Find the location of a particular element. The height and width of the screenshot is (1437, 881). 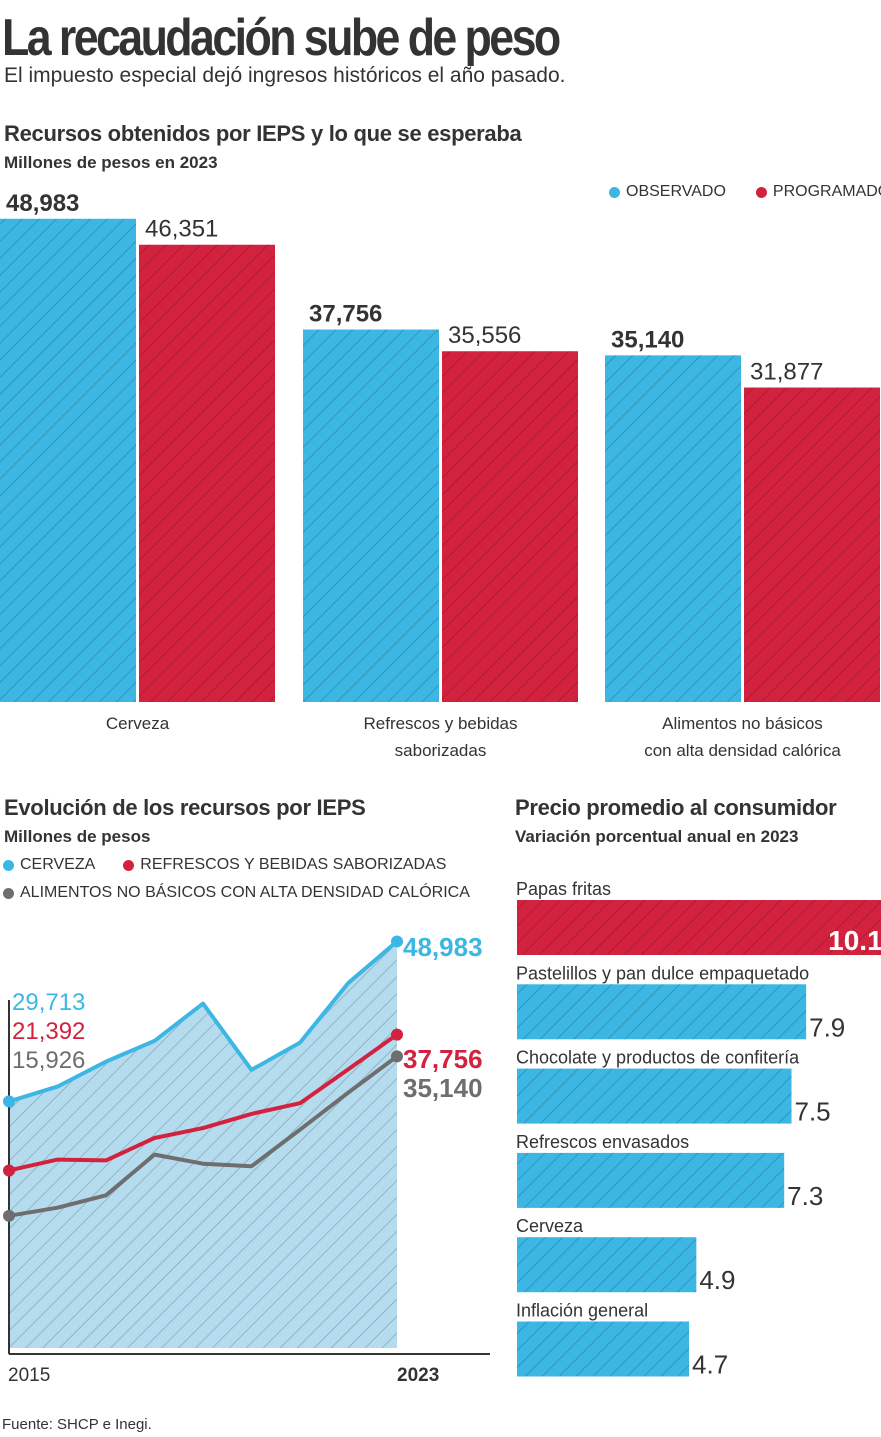

legend-cerveza-label: CERVEZA is located at coordinates (58, 864).